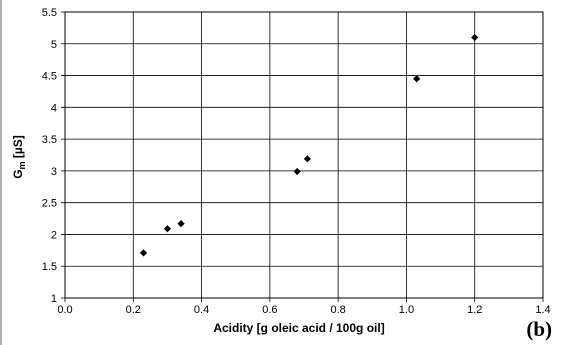 Image resolution: width=564 pixels, height=345 pixels. I want to click on y-axis-title: Gm [µS], so click(19, 157).